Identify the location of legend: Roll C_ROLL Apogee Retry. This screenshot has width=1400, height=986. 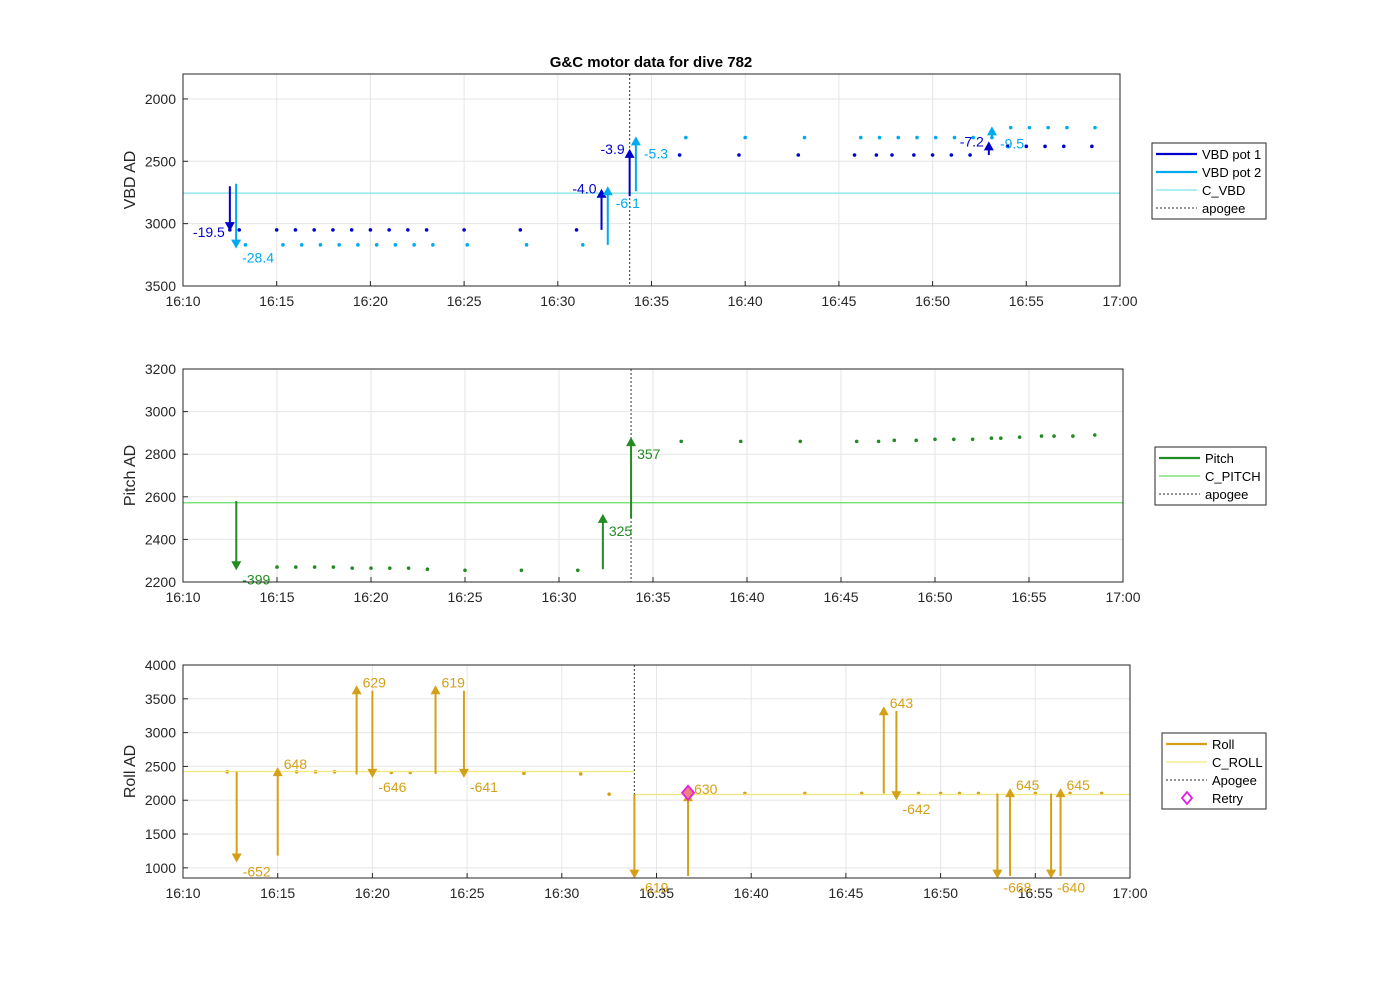
(1214, 771).